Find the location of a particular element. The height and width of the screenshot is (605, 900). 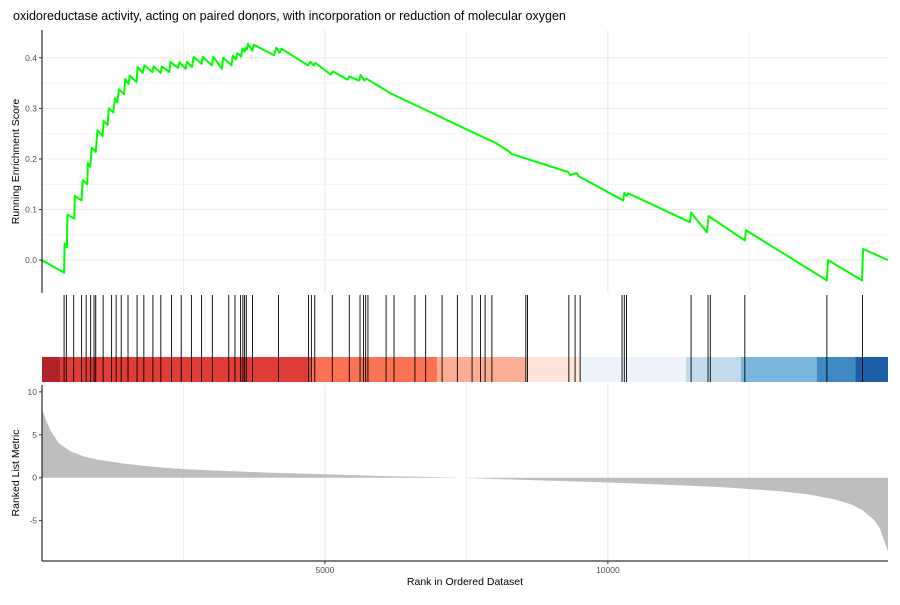

x-axis-title: Rank in Ordered Dataset is located at coordinates (465, 582).